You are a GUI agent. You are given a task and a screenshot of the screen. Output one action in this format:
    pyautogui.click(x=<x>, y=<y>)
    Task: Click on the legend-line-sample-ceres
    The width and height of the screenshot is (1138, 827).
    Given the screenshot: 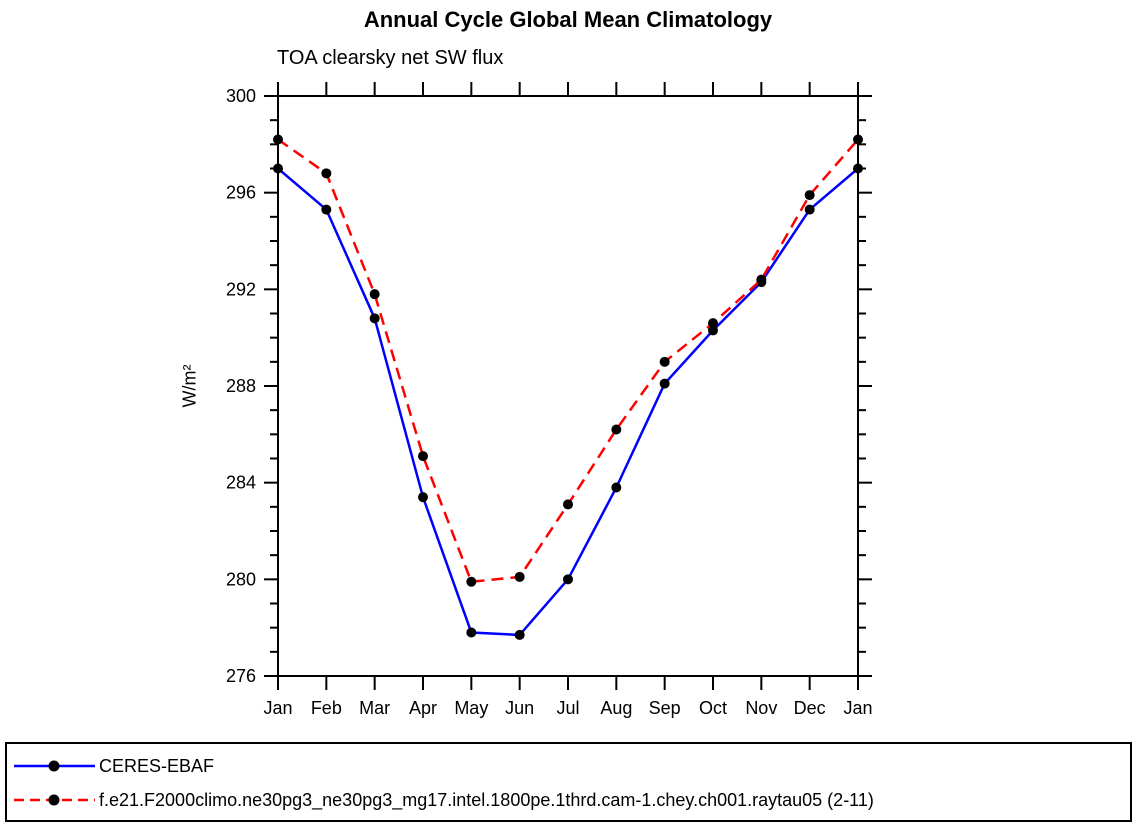 What is the action you would take?
    pyautogui.click(x=54, y=766)
    